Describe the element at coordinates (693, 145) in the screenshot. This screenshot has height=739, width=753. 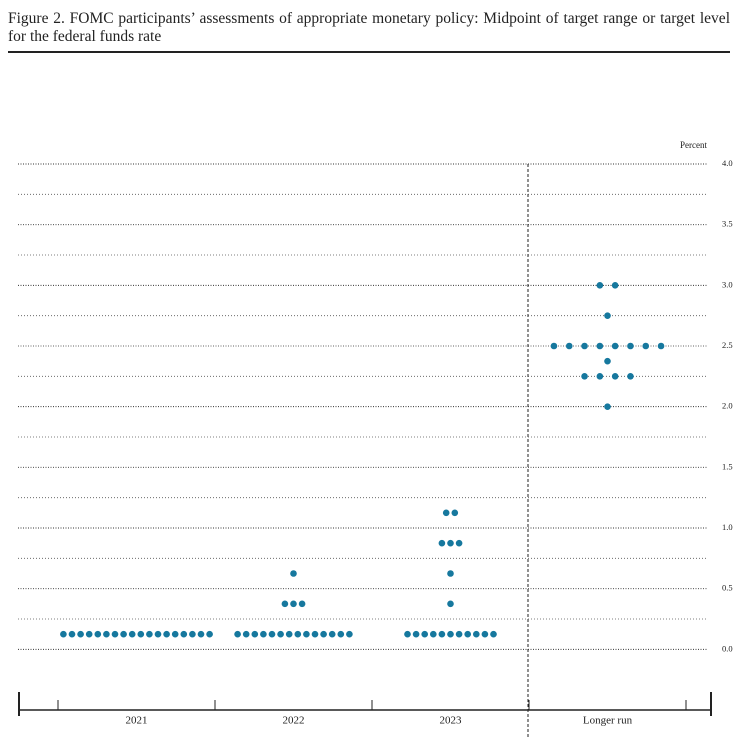
I see `y-axis-label: Percent` at that location.